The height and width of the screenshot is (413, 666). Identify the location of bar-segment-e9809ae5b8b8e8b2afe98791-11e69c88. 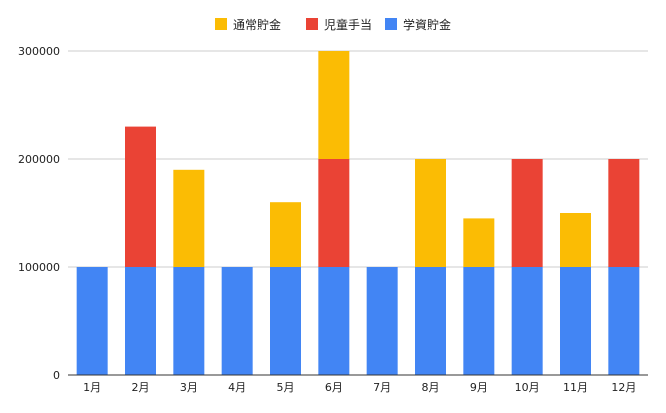
(575, 240).